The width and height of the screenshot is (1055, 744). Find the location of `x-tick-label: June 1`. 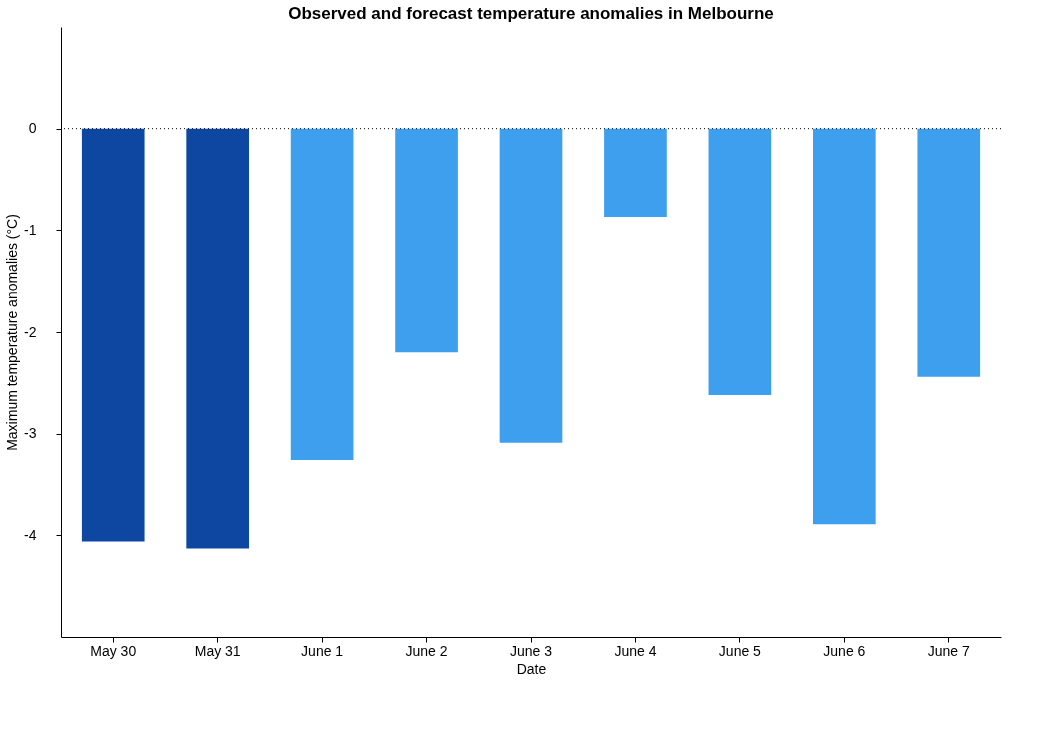

x-tick-label: June 1 is located at coordinates (322, 650).